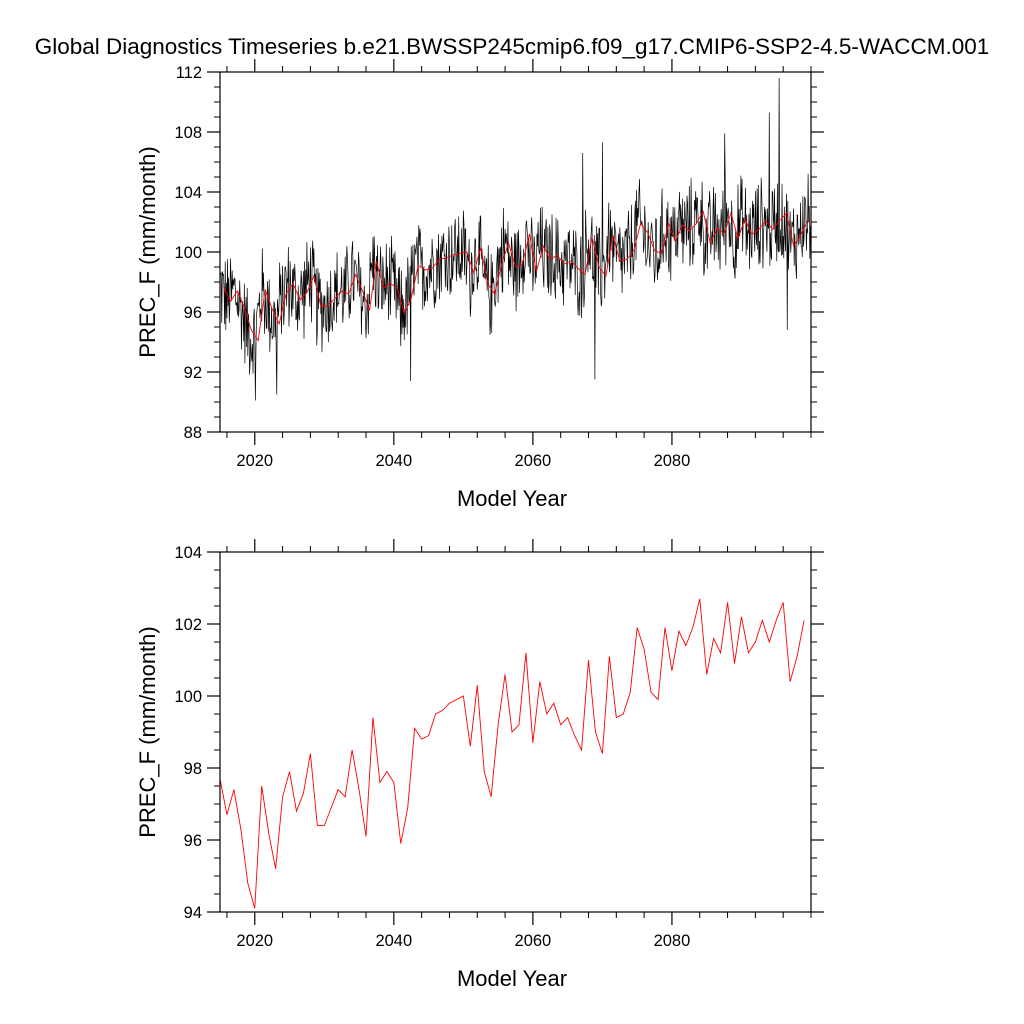  Describe the element at coordinates (188, 697) in the screenshot. I see `annual-y-tick-label: 100` at that location.